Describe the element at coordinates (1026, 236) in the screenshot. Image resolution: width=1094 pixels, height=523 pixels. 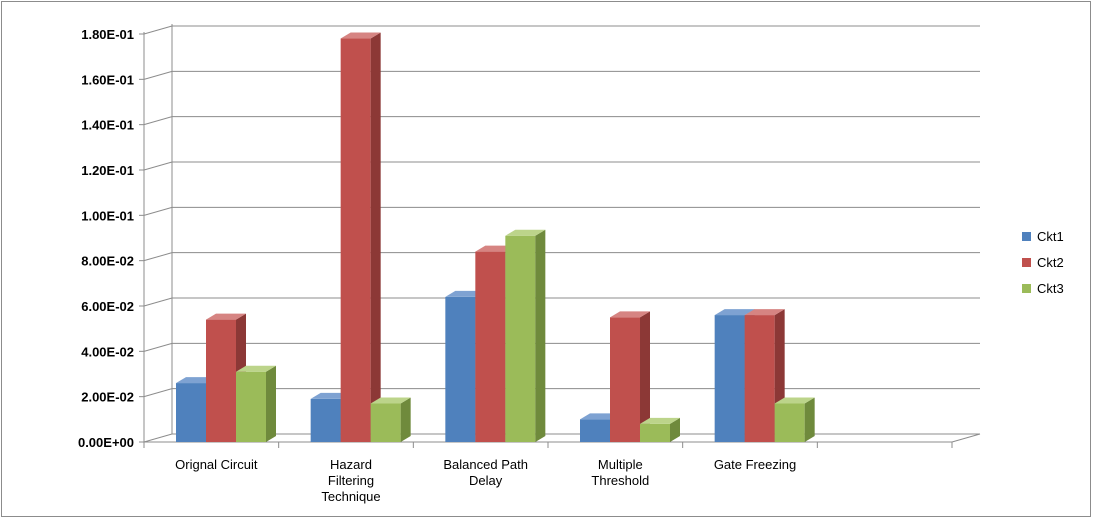
I see `legend-swatch-ckt1` at that location.